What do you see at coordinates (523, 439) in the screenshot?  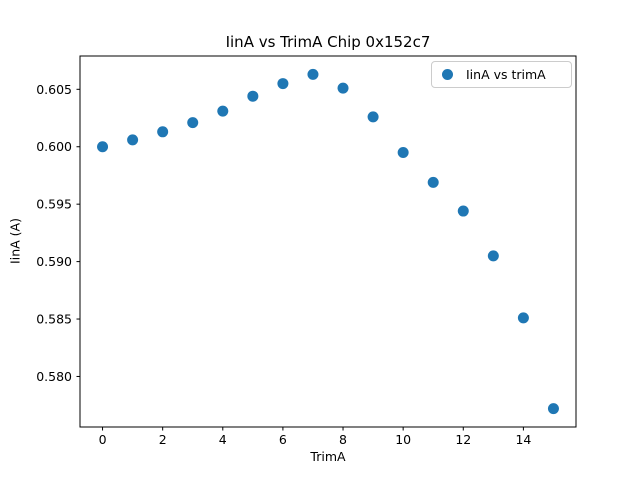 I see `x-tick-label: 14` at bounding box center [523, 439].